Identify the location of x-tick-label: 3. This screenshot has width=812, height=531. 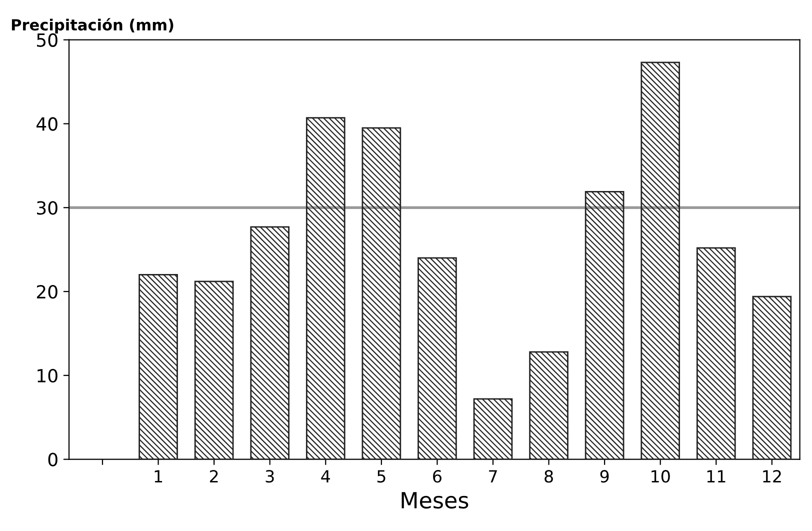
(270, 476).